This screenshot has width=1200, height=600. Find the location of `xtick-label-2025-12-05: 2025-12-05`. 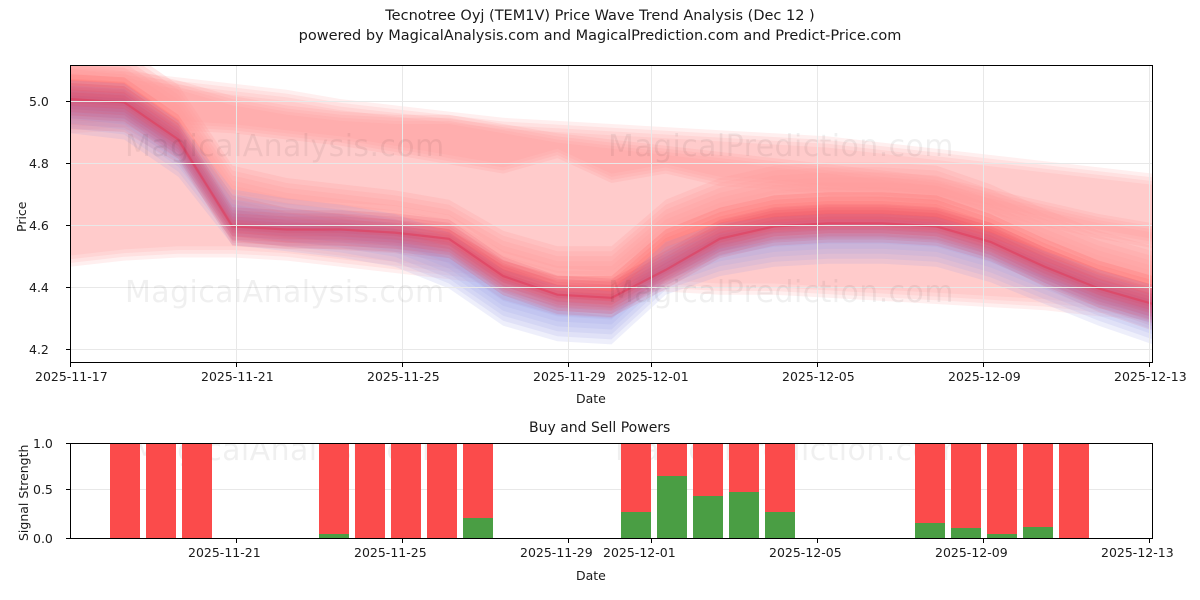

xtick-label-2025-12-05: 2025-12-05 is located at coordinates (818, 376).